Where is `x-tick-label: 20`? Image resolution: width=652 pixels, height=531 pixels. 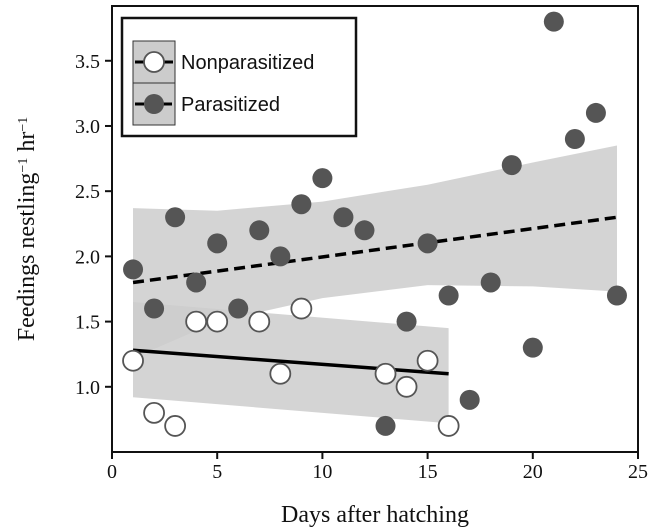 x-tick-label: 20 is located at coordinates (533, 472).